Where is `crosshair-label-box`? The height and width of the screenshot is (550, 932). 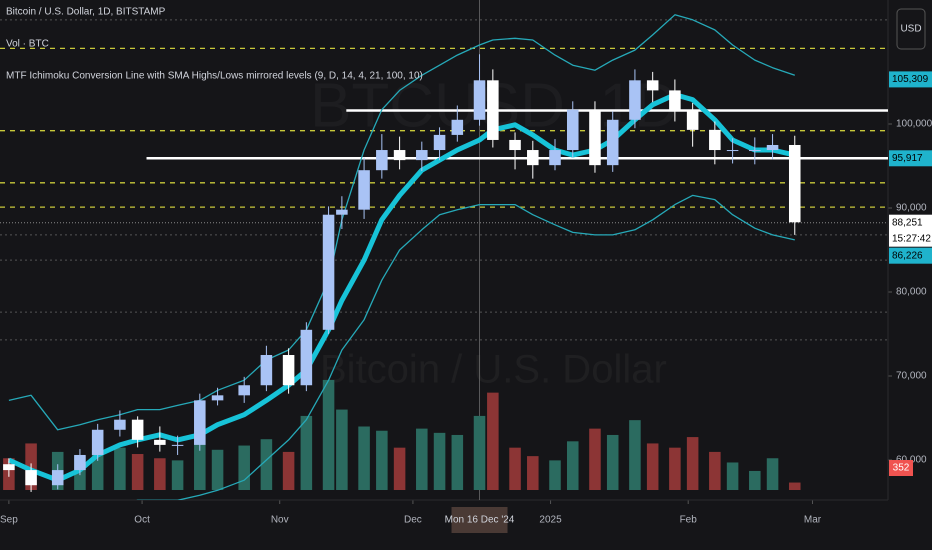 crosshair-label-box is located at coordinates (479, 520).